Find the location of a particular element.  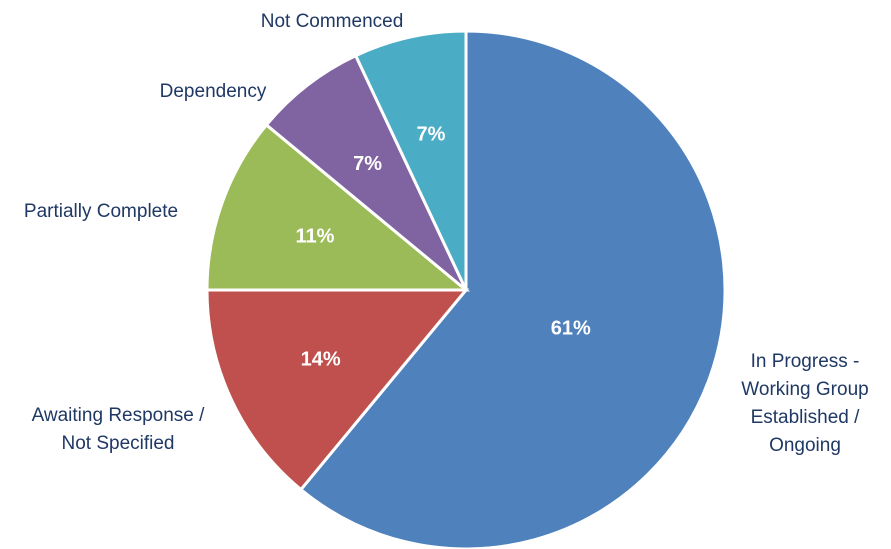

category-label-dependency: Dependency is located at coordinates (213, 91).